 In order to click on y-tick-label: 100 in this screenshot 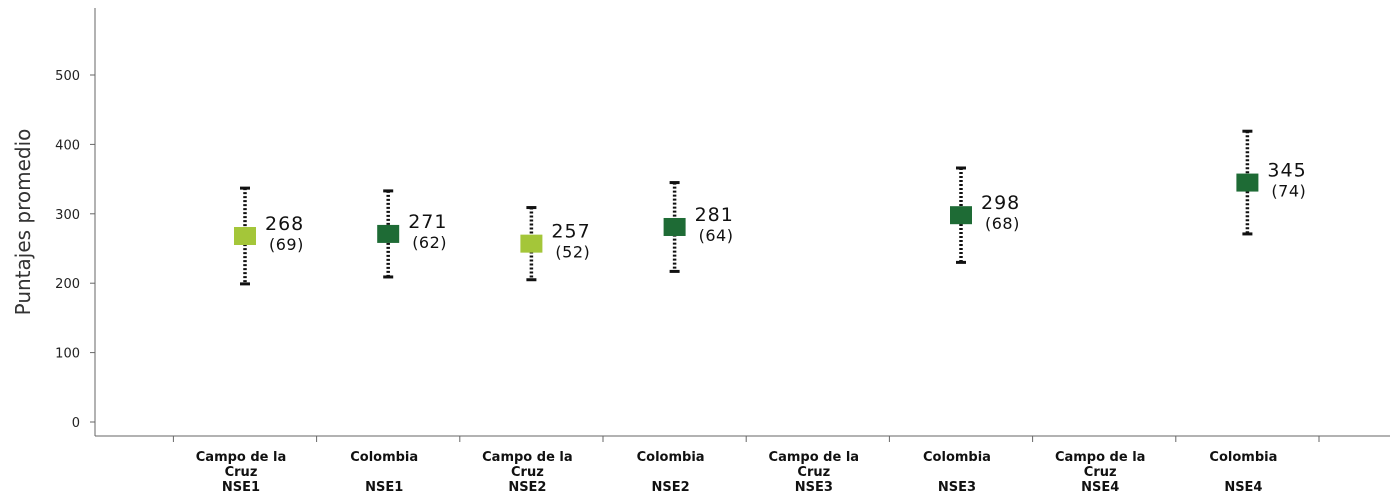, I will do `click(67, 354)`.